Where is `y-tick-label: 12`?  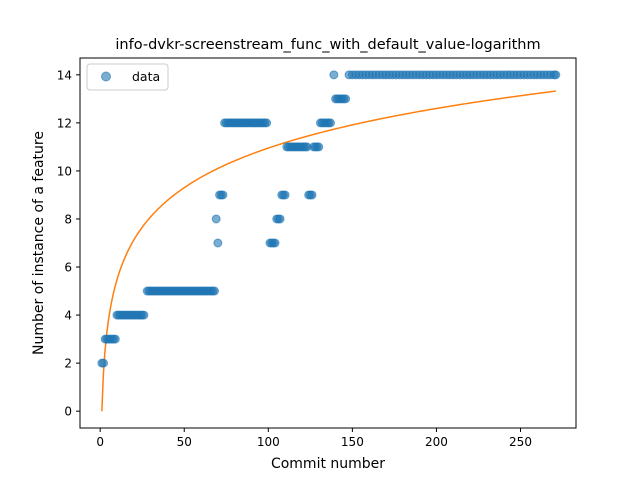 y-tick-label: 12 is located at coordinates (64, 123).